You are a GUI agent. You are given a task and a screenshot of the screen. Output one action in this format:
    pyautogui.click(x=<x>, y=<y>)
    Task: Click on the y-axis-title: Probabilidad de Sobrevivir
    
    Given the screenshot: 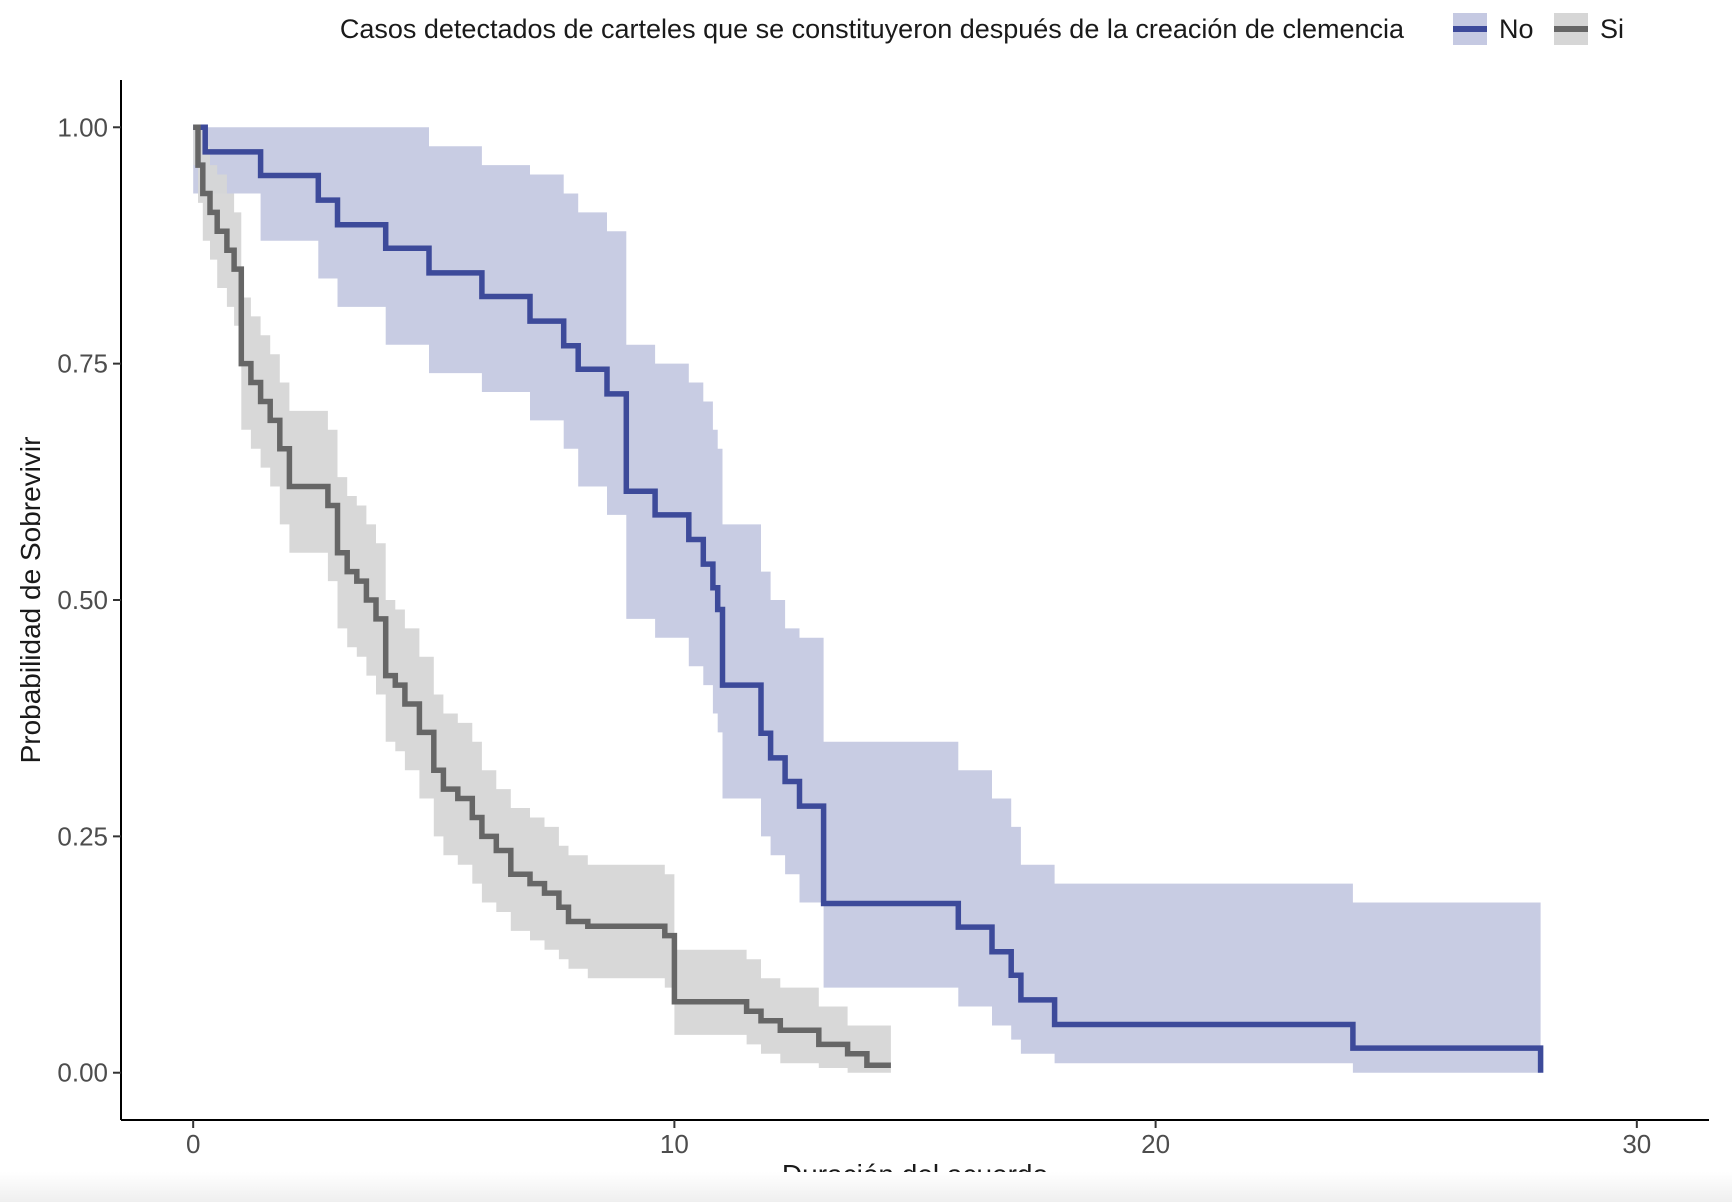 What is the action you would take?
    pyautogui.click(x=30, y=600)
    